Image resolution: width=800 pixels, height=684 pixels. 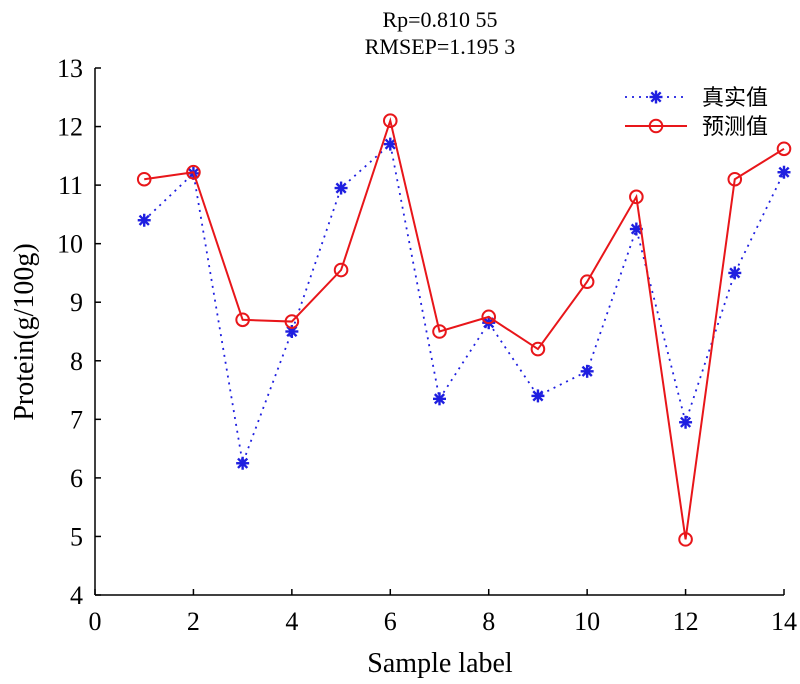 I want to click on y-tick-label: 6, so click(x=76, y=478).